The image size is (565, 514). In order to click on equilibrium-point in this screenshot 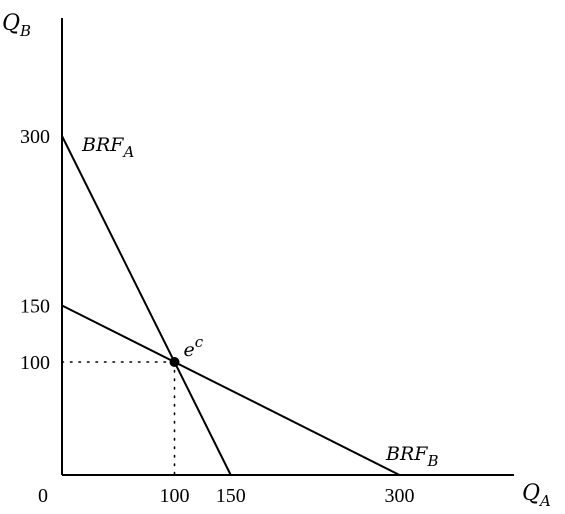, I will do `click(174, 362)`.